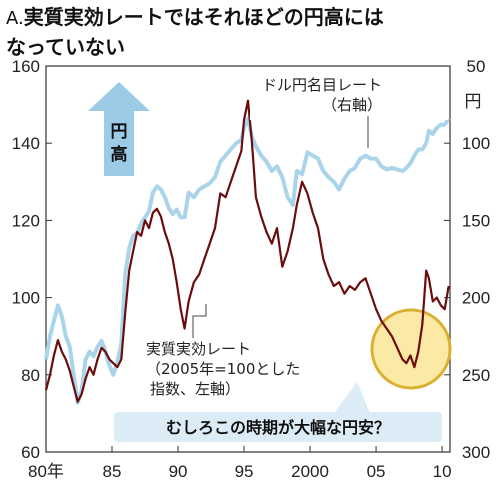  What do you see at coordinates (30, 375) in the screenshot?
I see `left-axis-tick-label: 80` at bounding box center [30, 375].